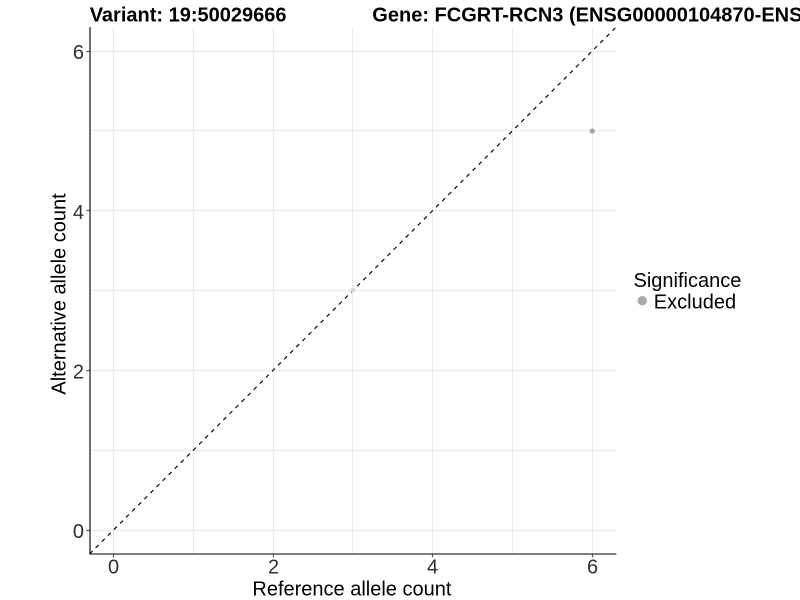  What do you see at coordinates (688, 281) in the screenshot?
I see `svg-text: Significance` at bounding box center [688, 281].